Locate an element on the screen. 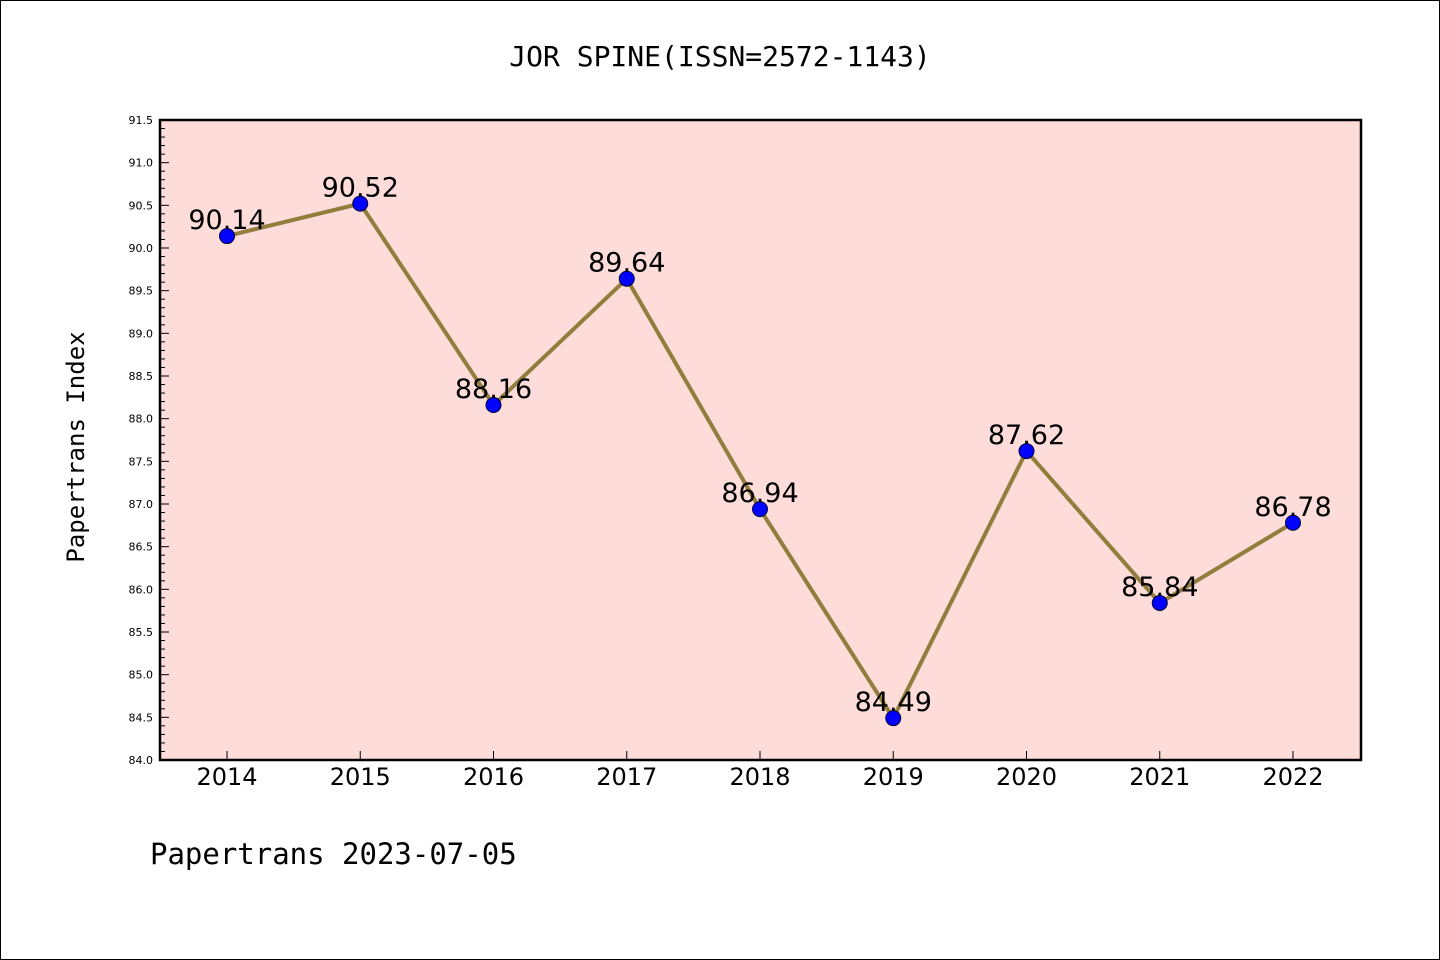 The image size is (1440, 960). y-tick-label: 91.5 is located at coordinates (141, 120).